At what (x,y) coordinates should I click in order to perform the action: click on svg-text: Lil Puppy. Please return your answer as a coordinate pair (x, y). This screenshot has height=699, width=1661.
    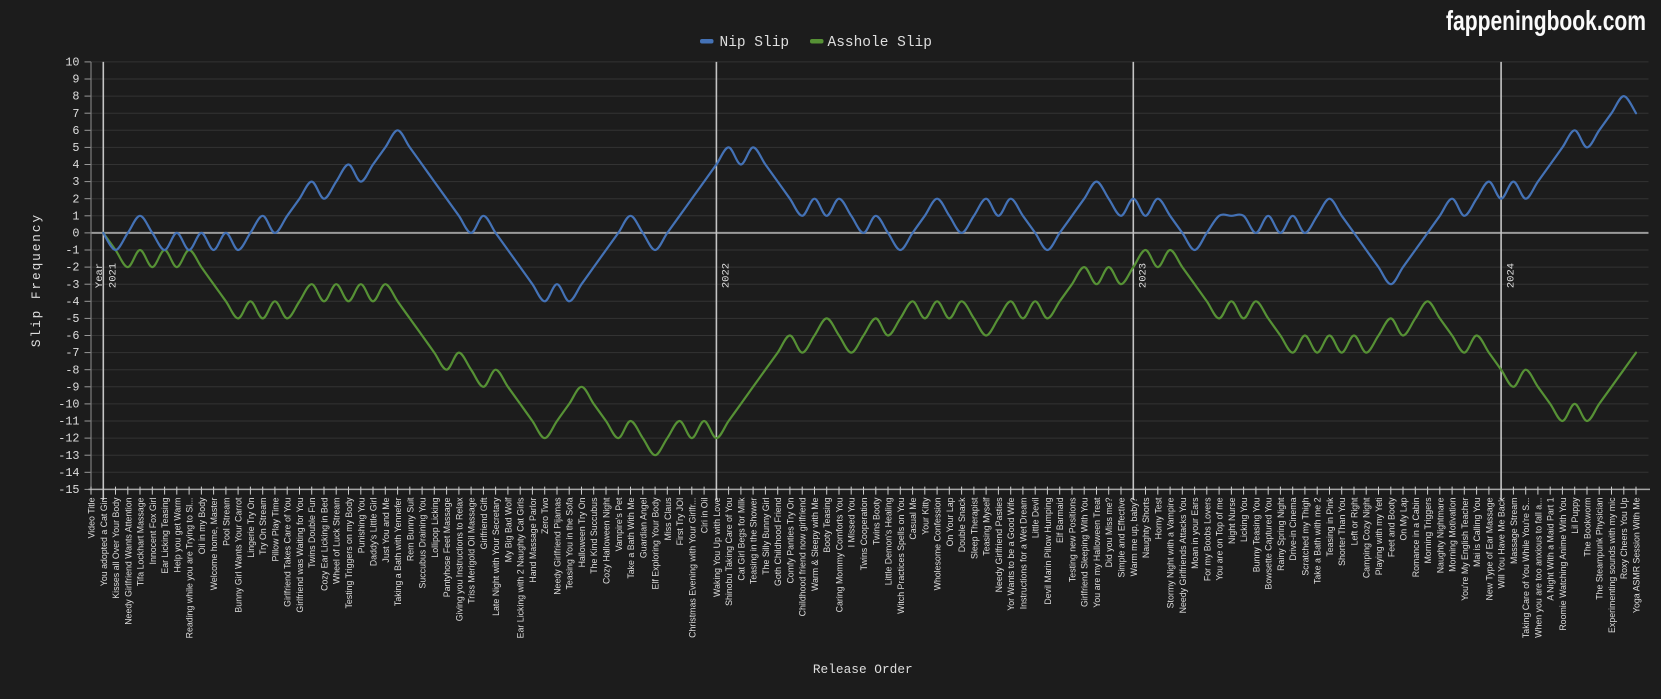
    Looking at the image, I should click on (1575, 515).